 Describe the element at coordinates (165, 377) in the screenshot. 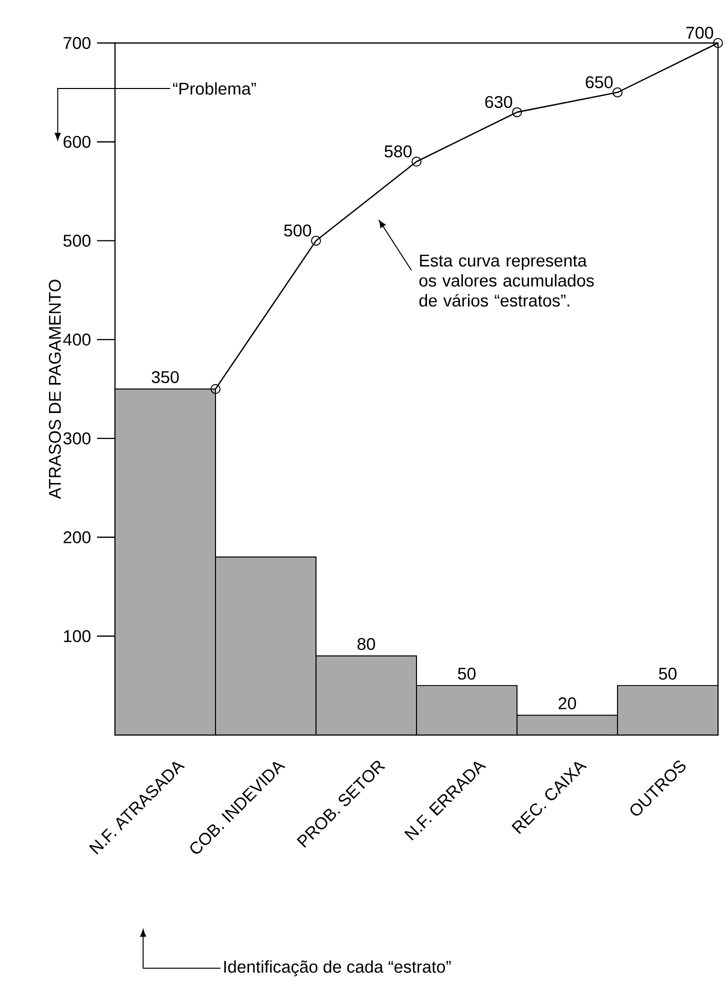

I see `data-label: 350` at that location.